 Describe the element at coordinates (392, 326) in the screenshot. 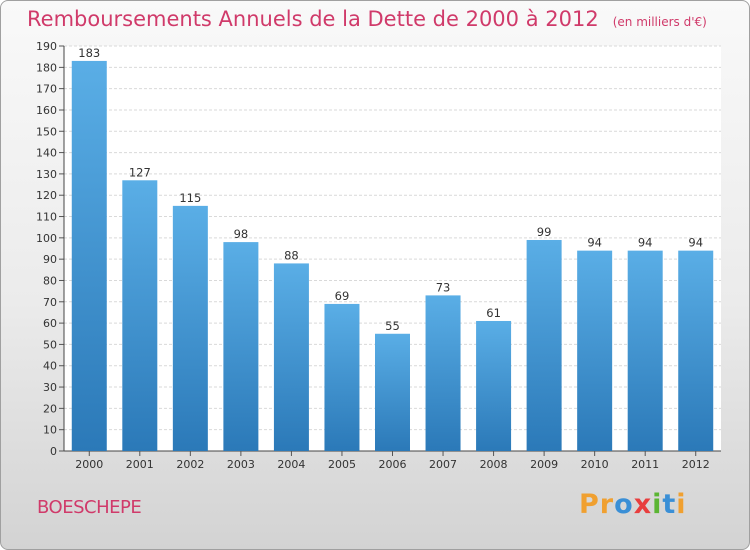

I see `data-label: 55` at that location.